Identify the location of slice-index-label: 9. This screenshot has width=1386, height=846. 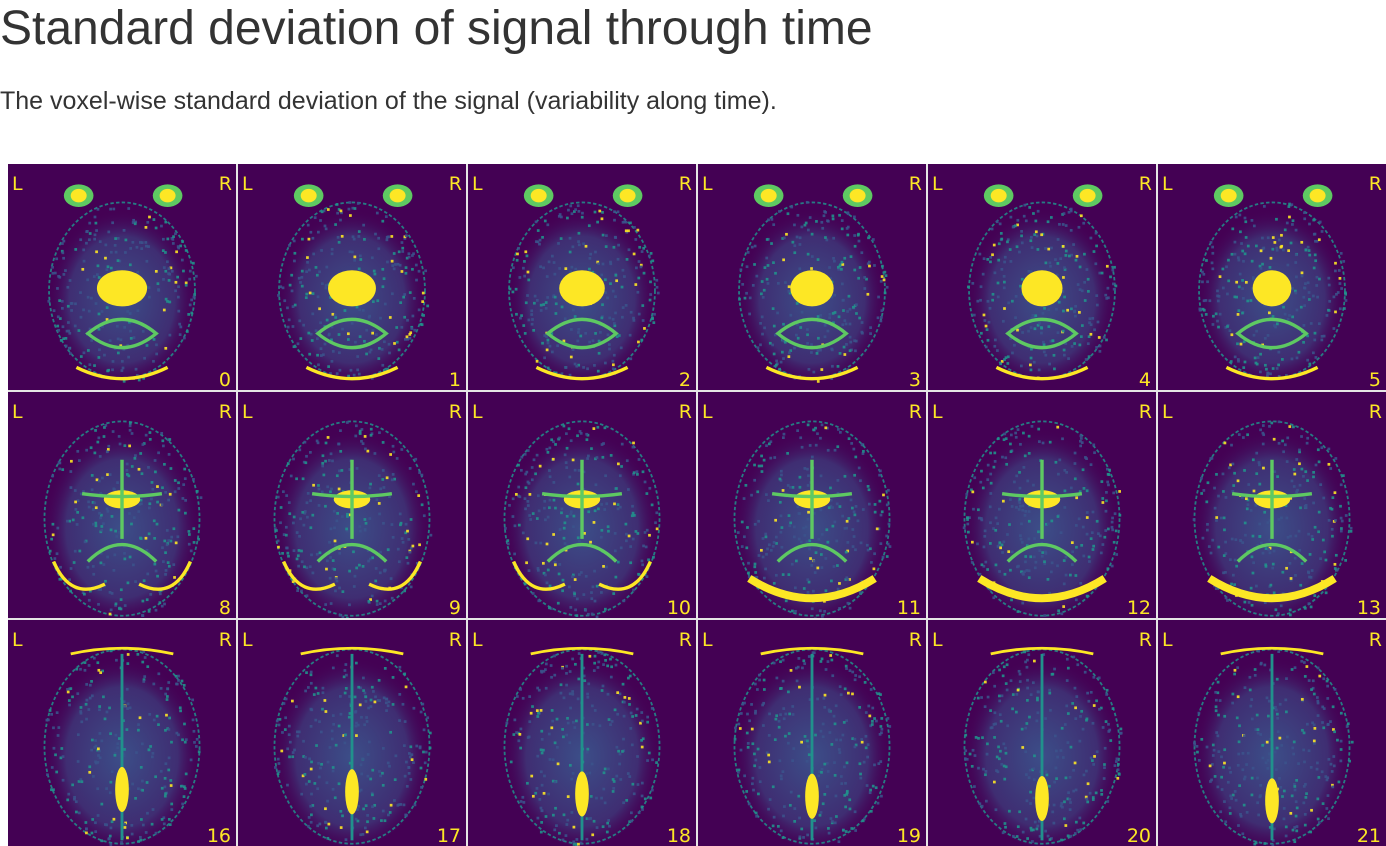
(454, 607).